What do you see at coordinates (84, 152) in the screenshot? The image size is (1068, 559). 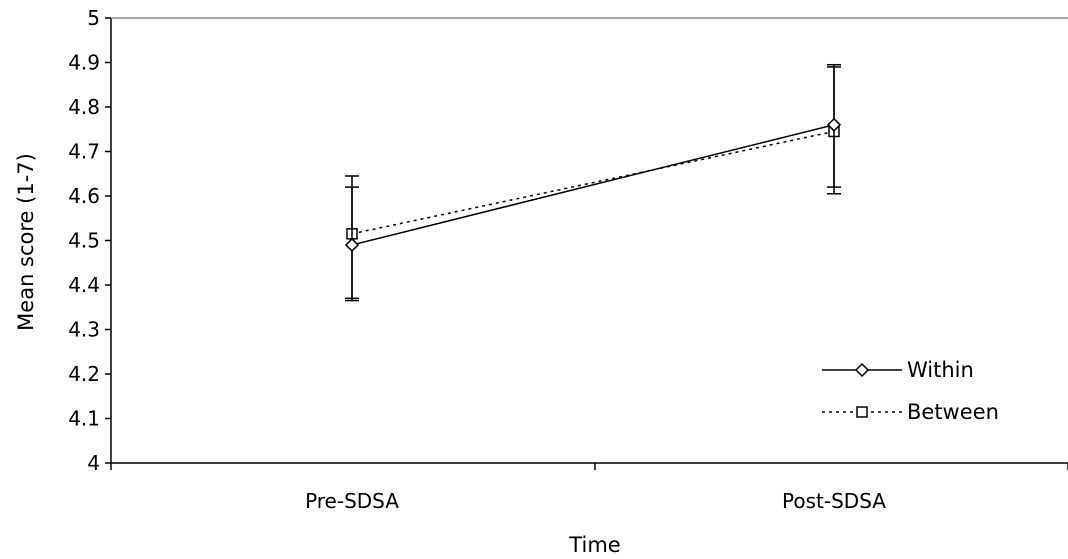 I see `y-tick-label: 4.7` at bounding box center [84, 152].